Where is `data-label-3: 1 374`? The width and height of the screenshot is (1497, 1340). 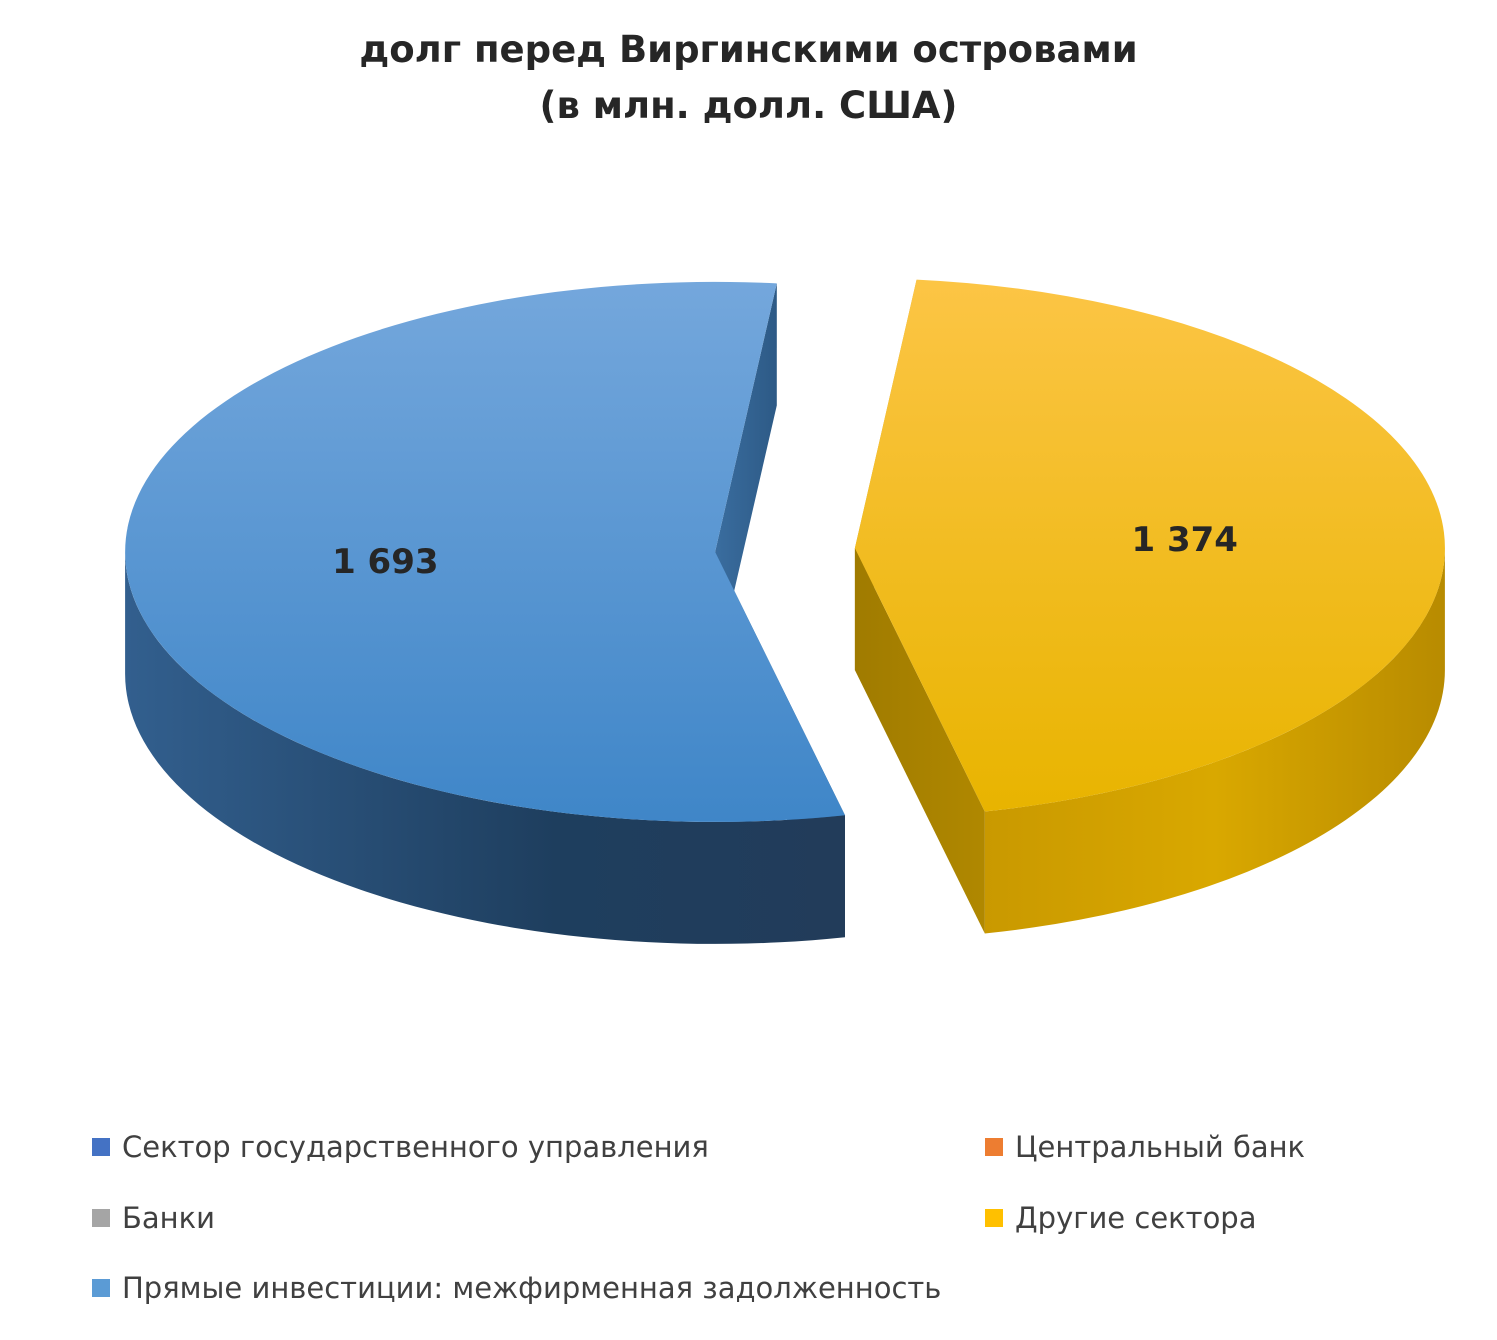 data-label-3: 1 374 is located at coordinates (1184, 540).